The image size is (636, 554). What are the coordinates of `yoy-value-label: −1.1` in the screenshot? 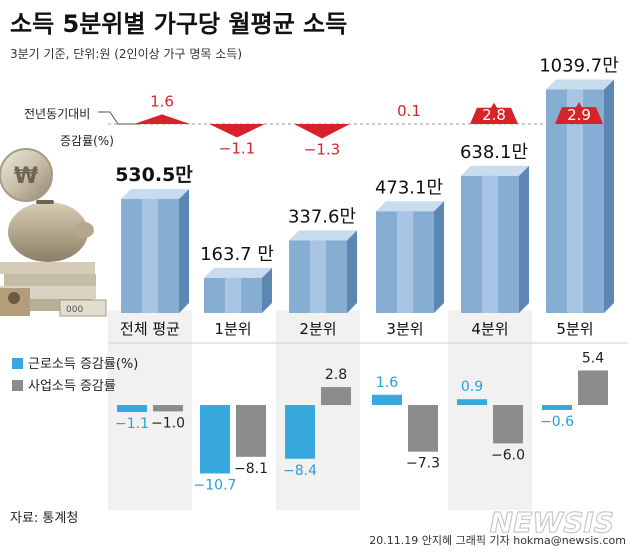 It's located at (237, 149).